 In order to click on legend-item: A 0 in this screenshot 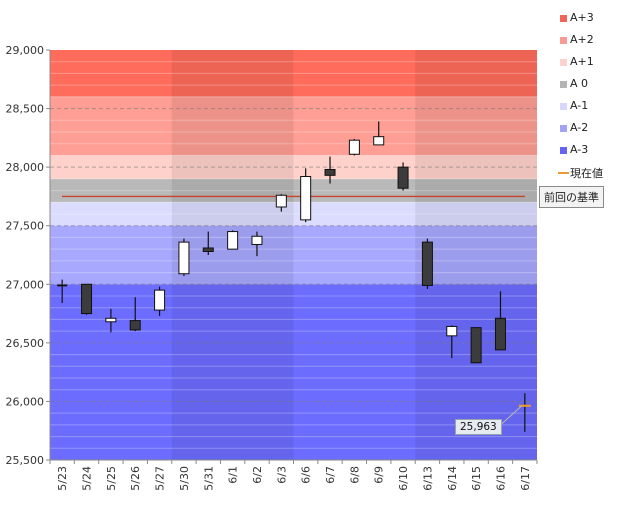, I will do `click(589, 87)`.